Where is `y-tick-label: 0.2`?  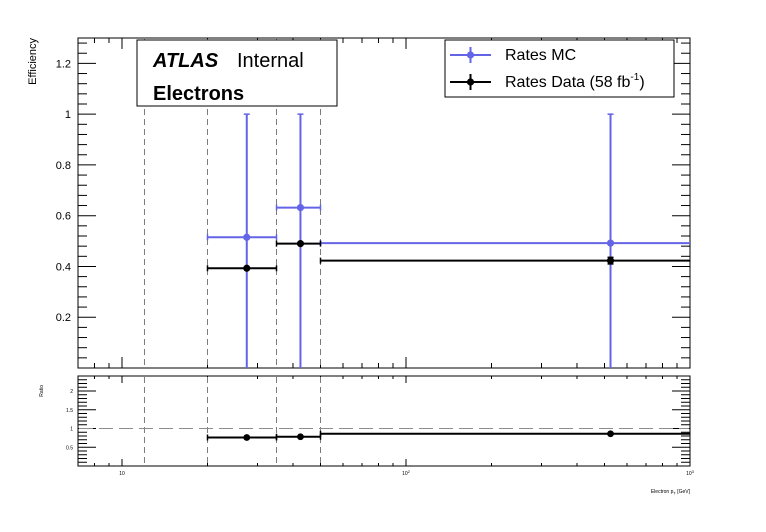
y-tick-label: 0.2 is located at coordinates (63, 318).